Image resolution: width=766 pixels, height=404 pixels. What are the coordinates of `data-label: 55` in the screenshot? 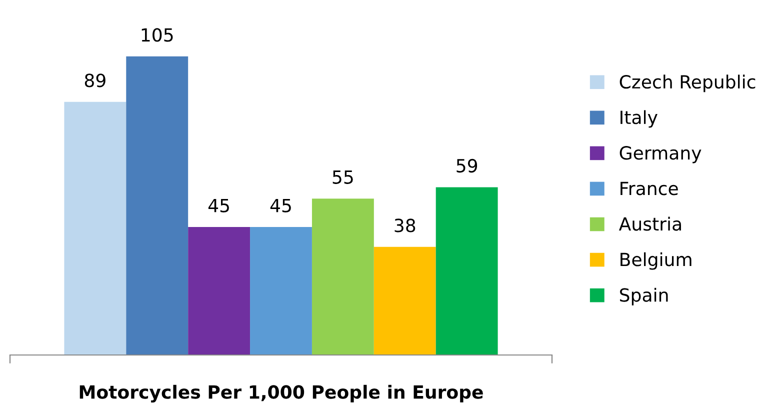 It's located at (342, 177).